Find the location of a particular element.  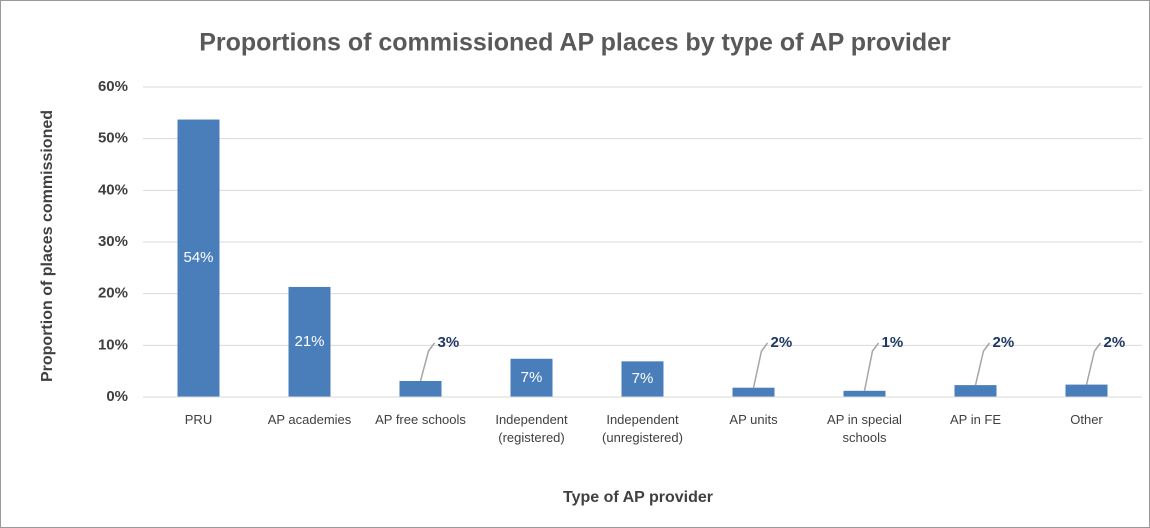

y-tick-label: 10% is located at coordinates (113, 344).